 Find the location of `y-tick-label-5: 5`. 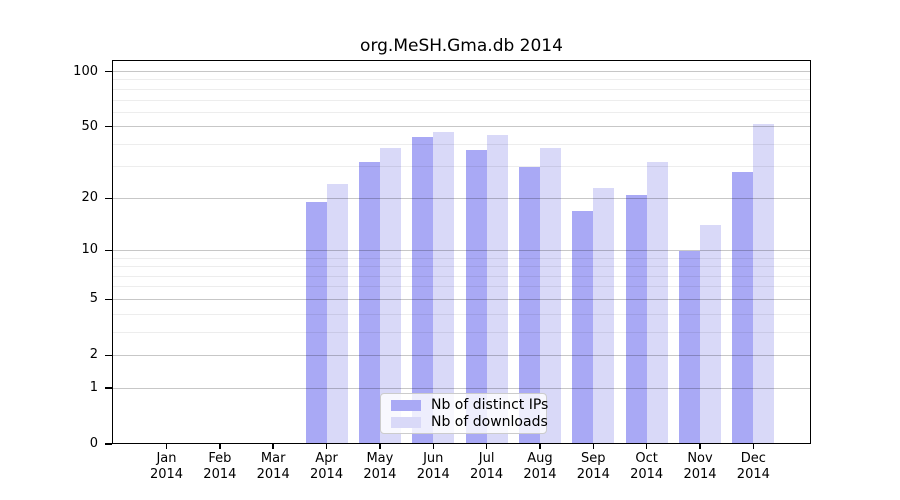

y-tick-label-5: 5 is located at coordinates (93, 299).